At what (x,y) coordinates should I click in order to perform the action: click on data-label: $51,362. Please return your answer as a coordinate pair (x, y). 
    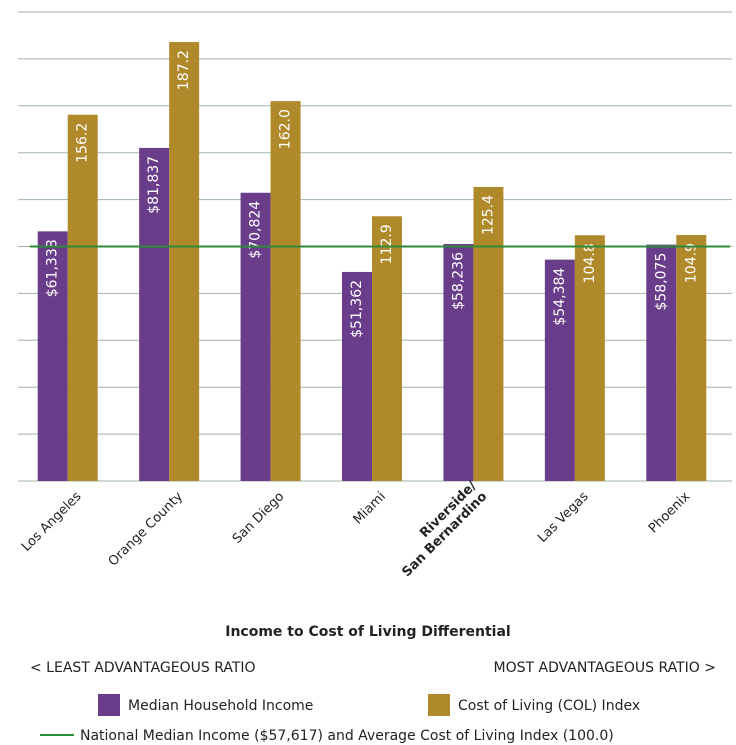
    Looking at the image, I should click on (357, 309).